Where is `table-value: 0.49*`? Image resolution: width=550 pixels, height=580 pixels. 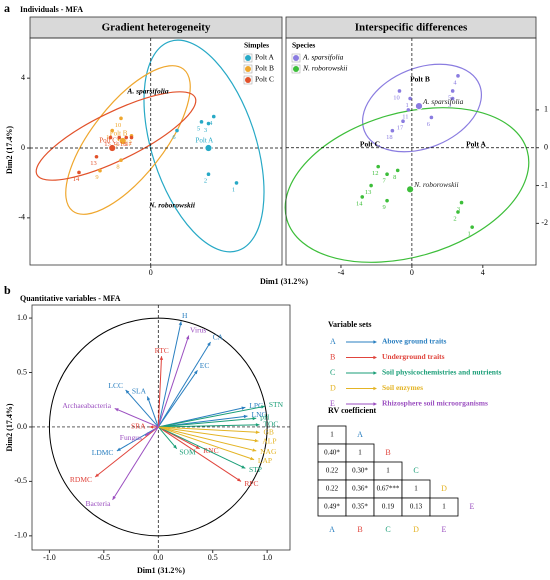
table-value: 0.49* is located at coordinates (332, 507).